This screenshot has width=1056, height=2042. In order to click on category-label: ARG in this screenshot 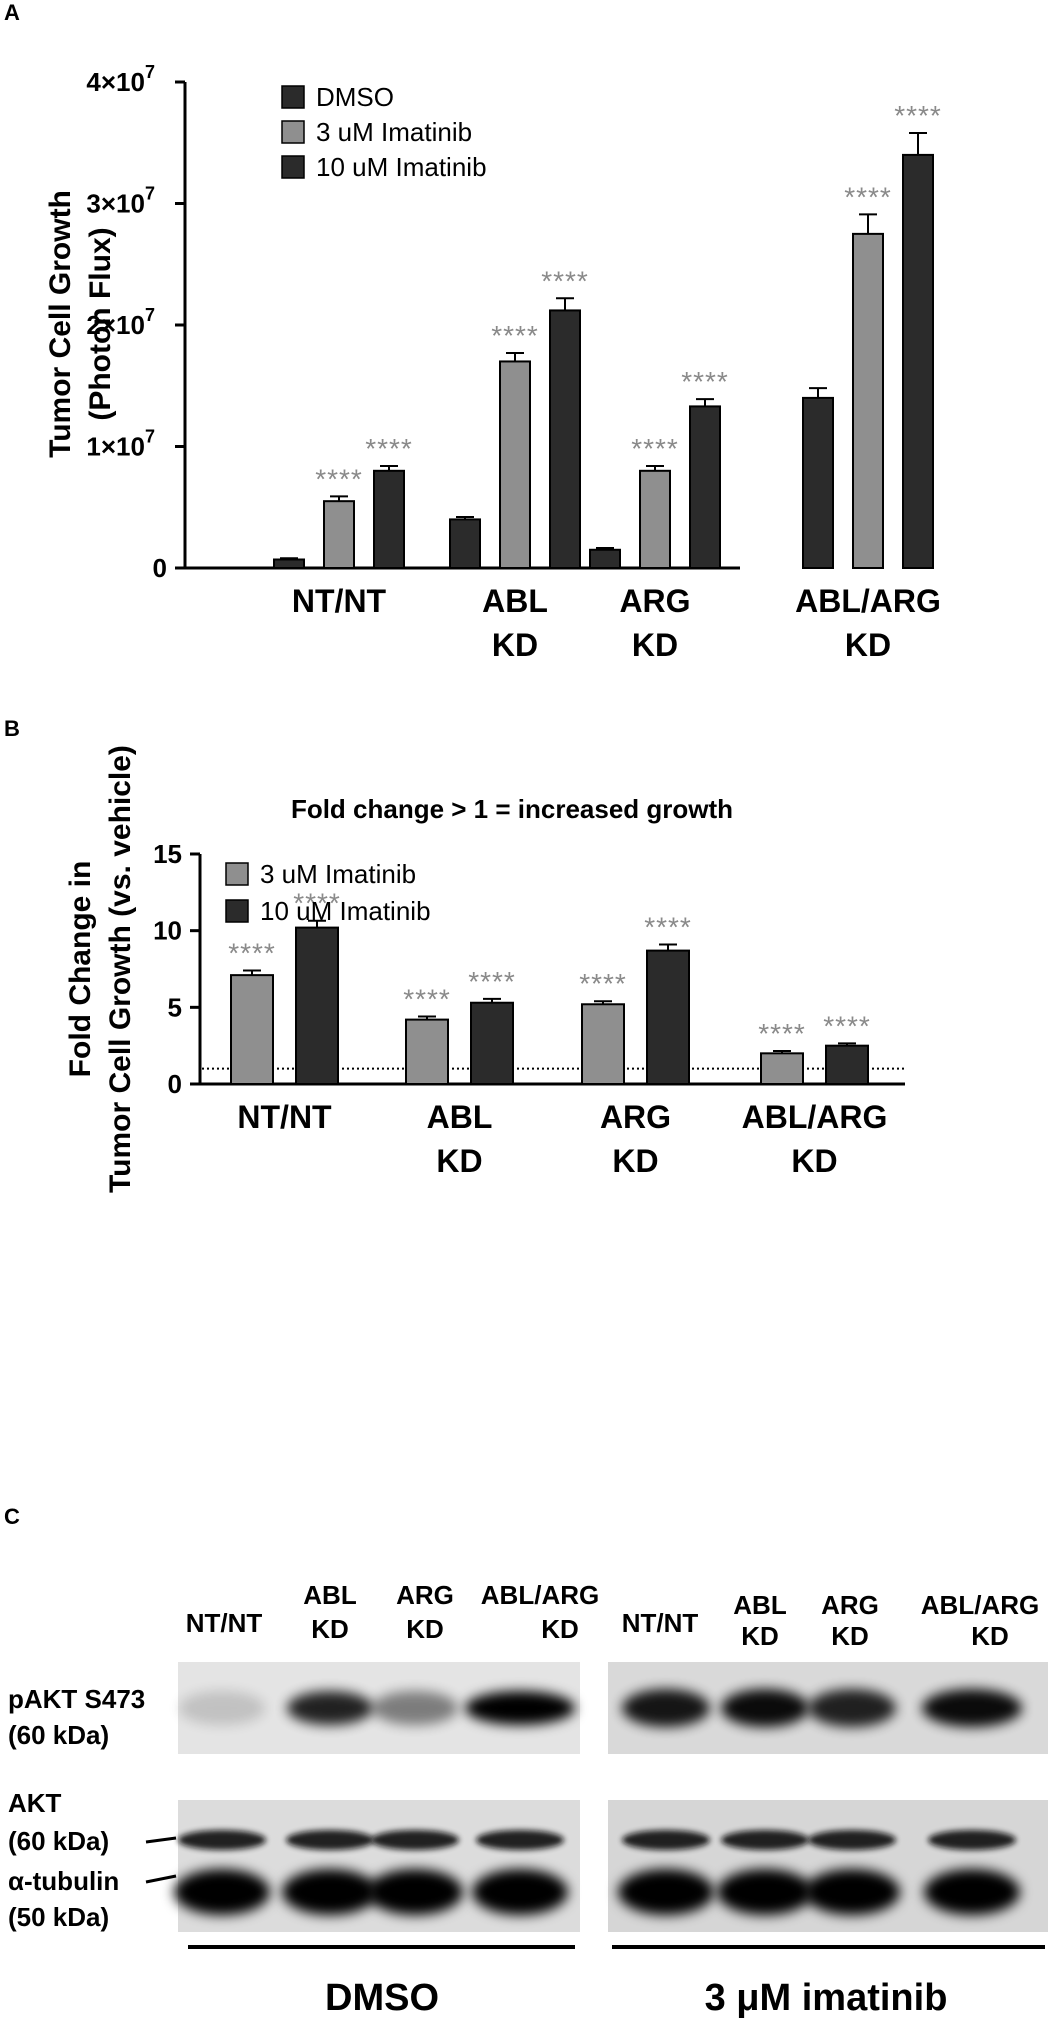, I will do `click(635, 1117)`.